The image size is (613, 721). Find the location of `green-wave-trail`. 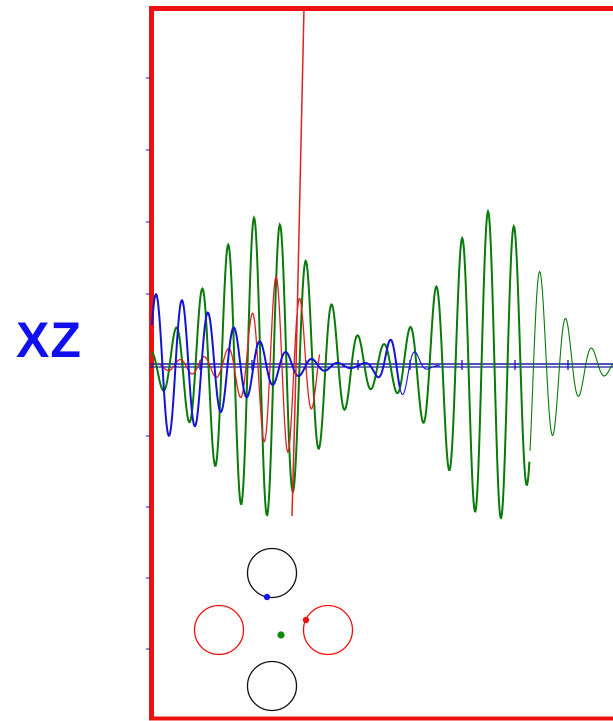

green-wave-trail is located at coordinates (571, 360).